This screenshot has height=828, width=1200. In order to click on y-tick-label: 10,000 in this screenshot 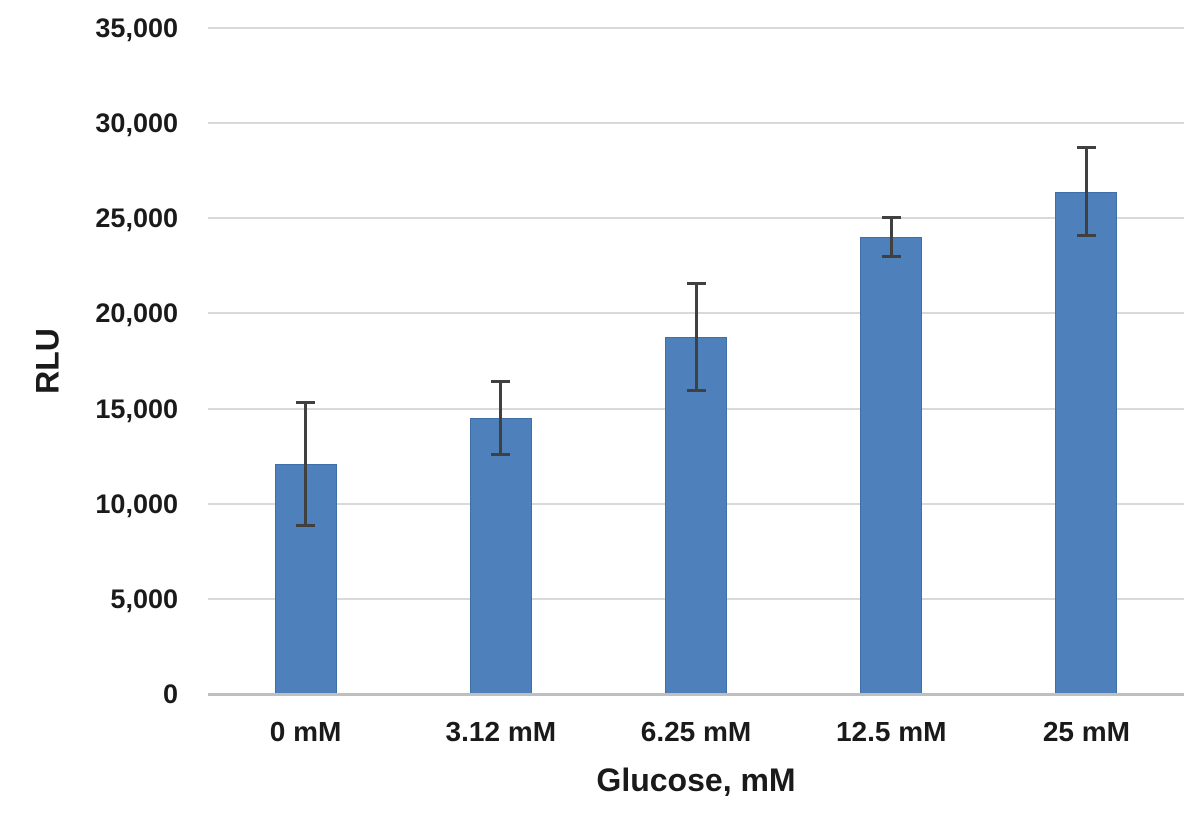, I will do `click(136, 503)`.